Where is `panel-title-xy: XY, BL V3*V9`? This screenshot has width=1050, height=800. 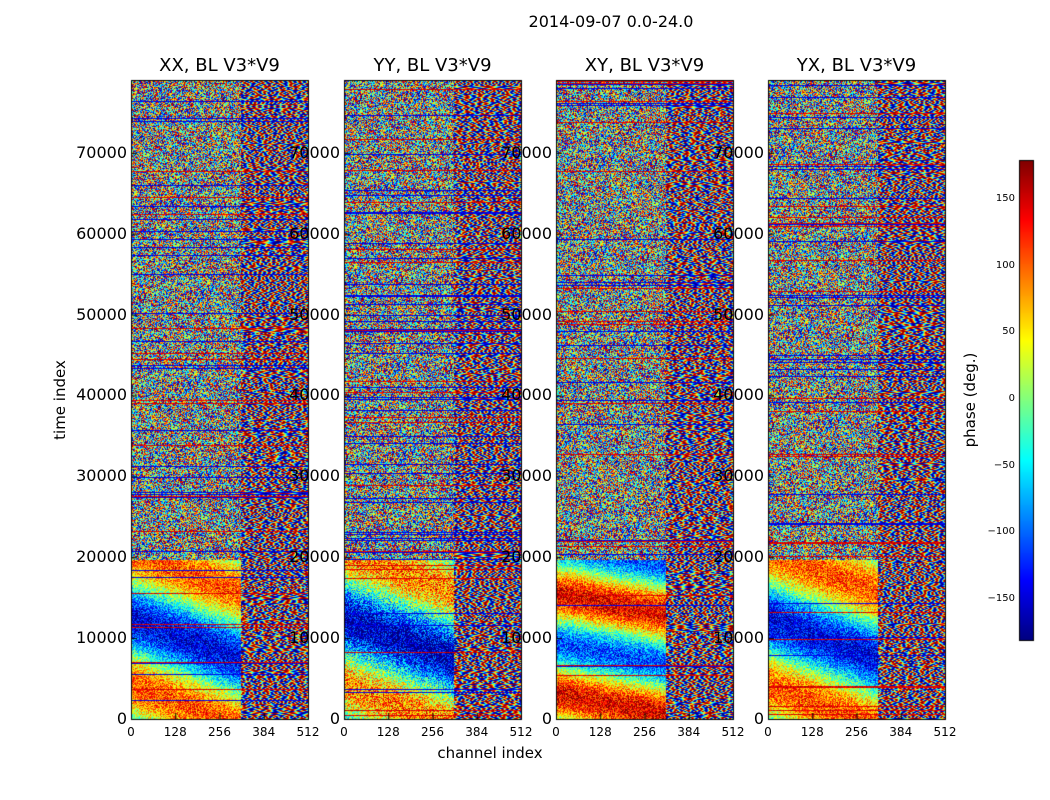 panel-title-xy: XY, BL V3*V9 is located at coordinates (644, 65).